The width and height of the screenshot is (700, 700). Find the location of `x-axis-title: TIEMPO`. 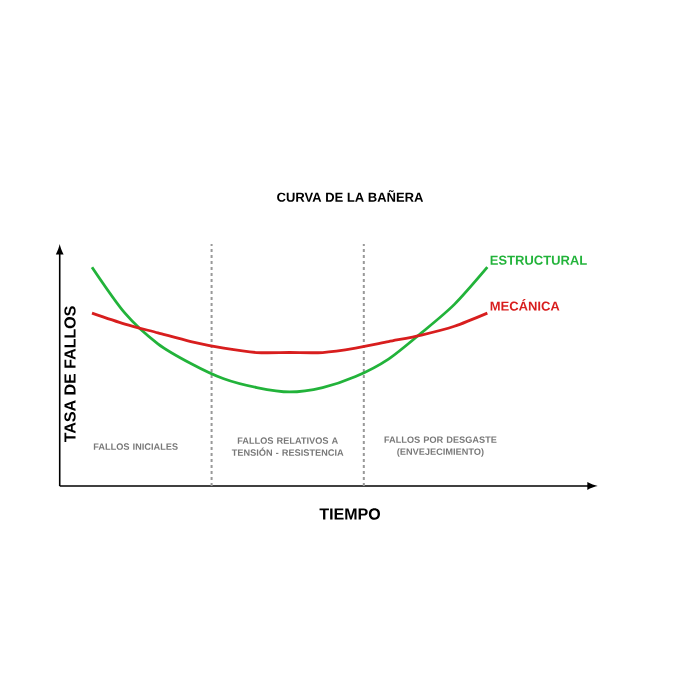

x-axis-title: TIEMPO is located at coordinates (349, 514).